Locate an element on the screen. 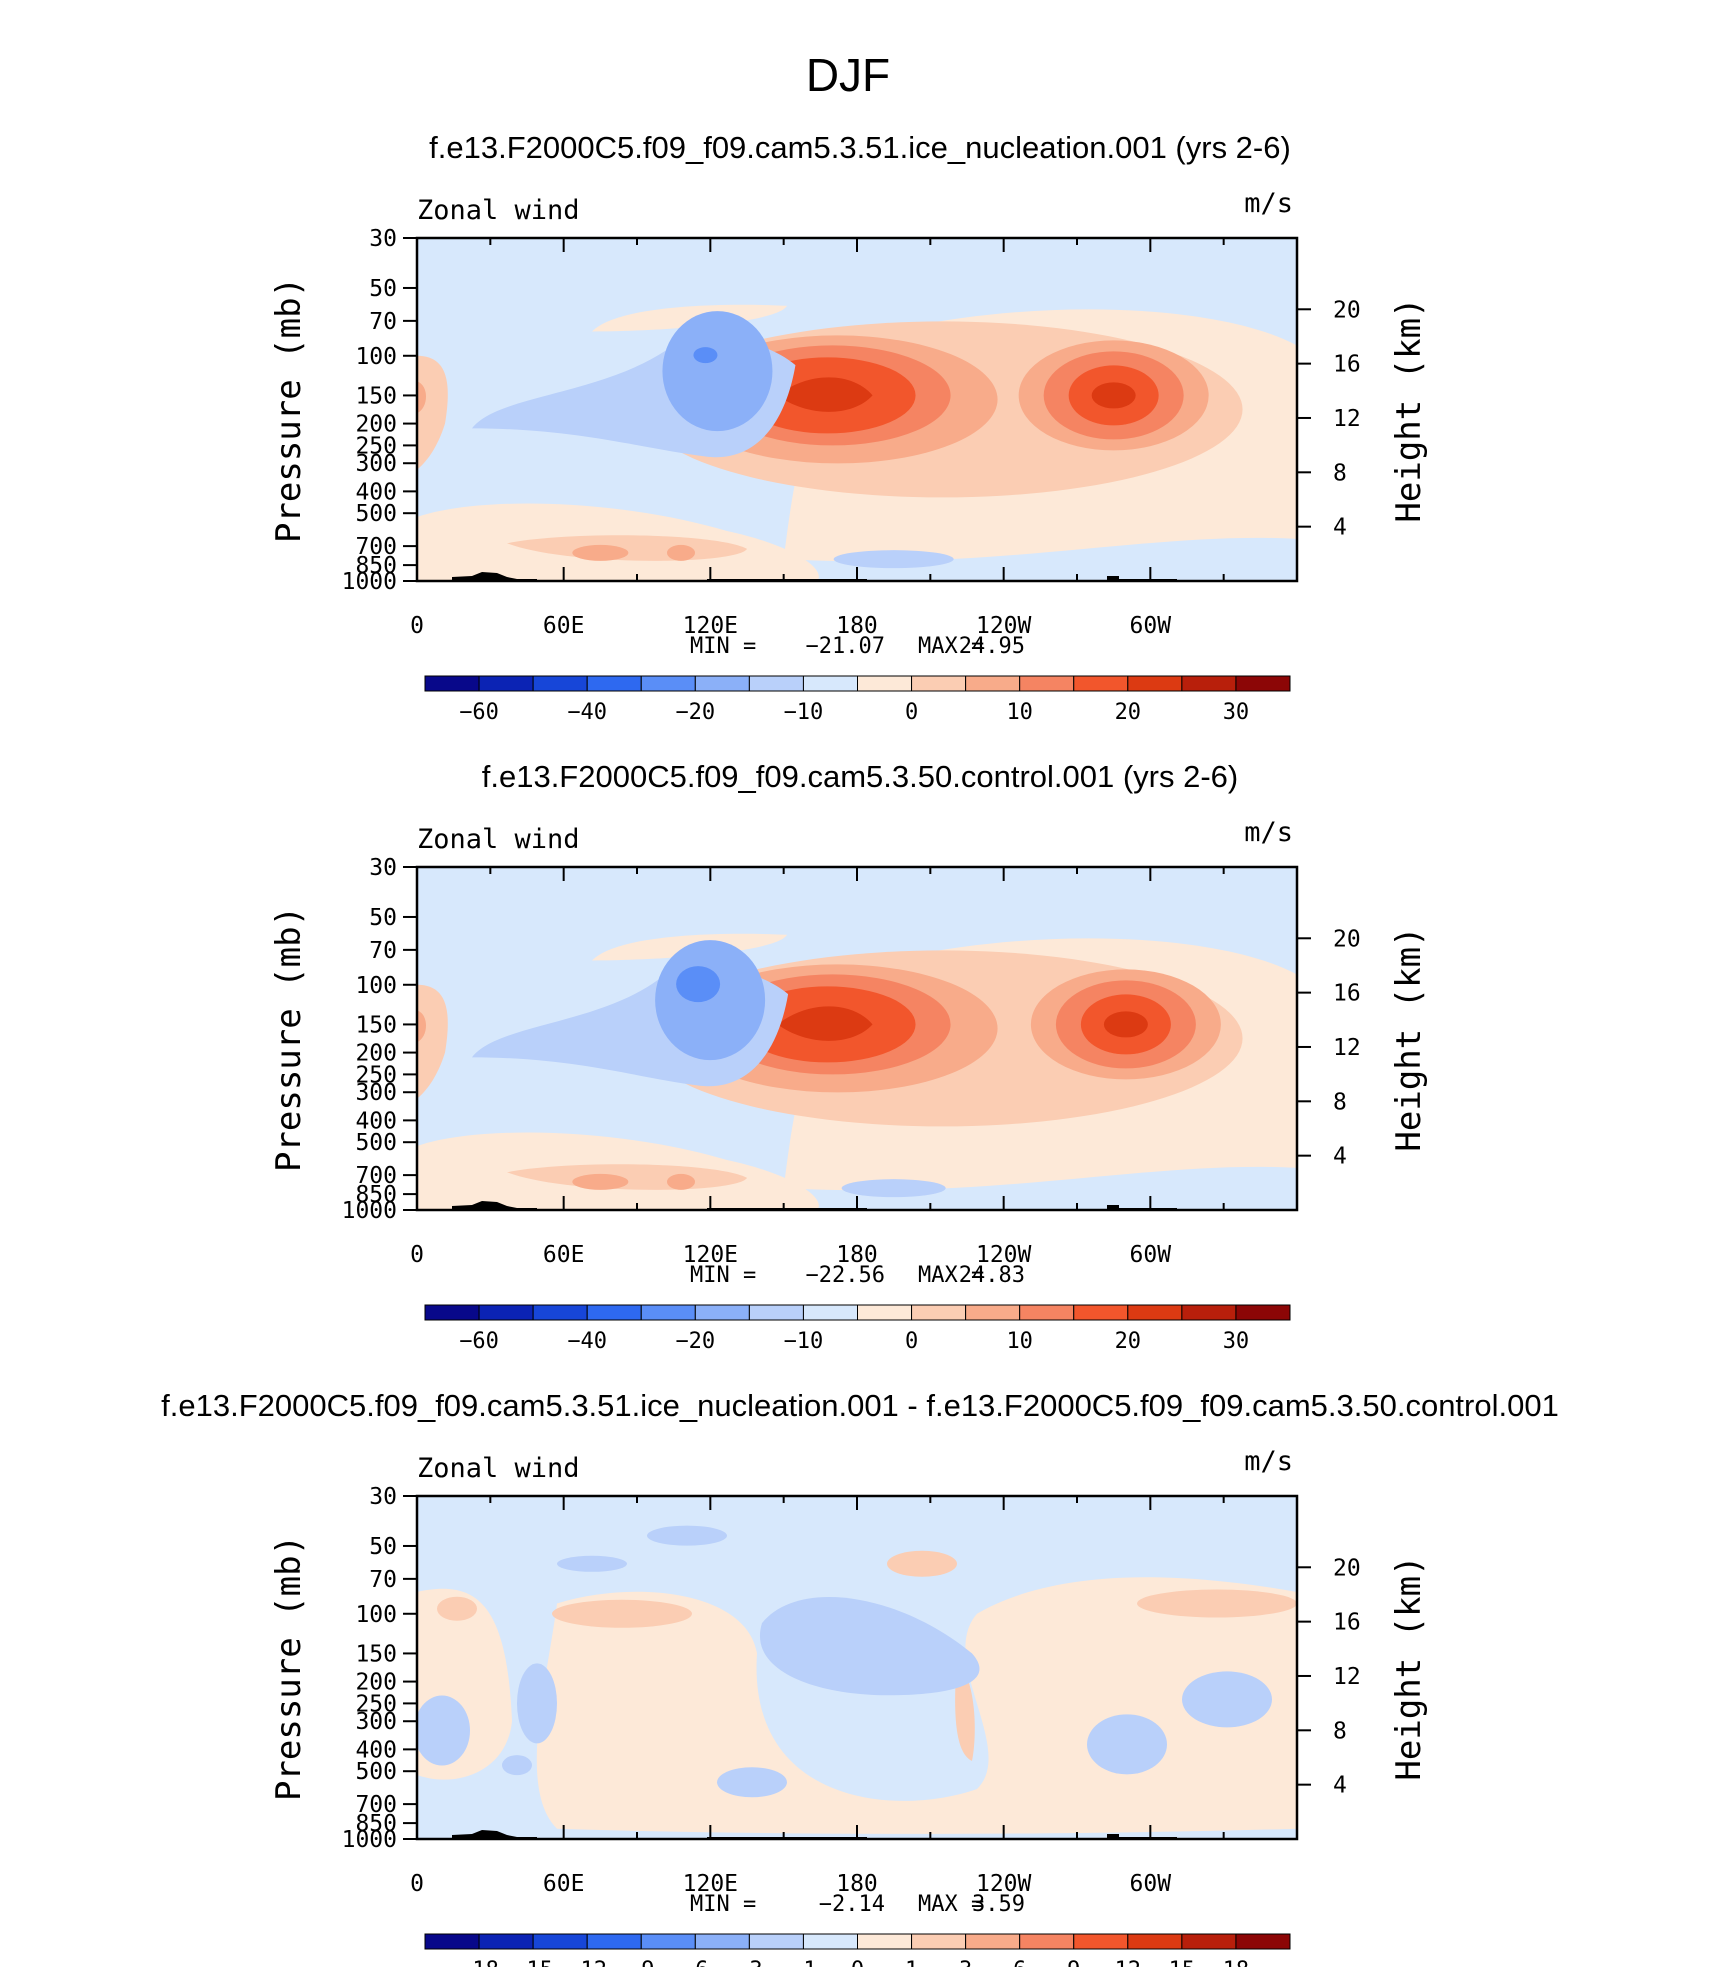 The height and width of the screenshot is (1967, 1710). y2-tick-label: 16 is located at coordinates (1347, 365).